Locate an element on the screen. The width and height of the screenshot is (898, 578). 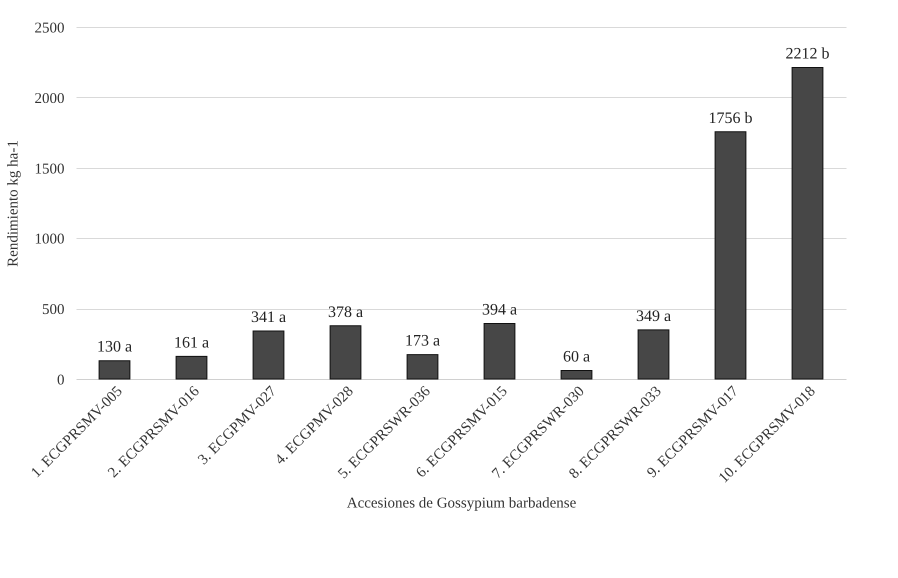
data-label: 2212 b is located at coordinates (808, 54).